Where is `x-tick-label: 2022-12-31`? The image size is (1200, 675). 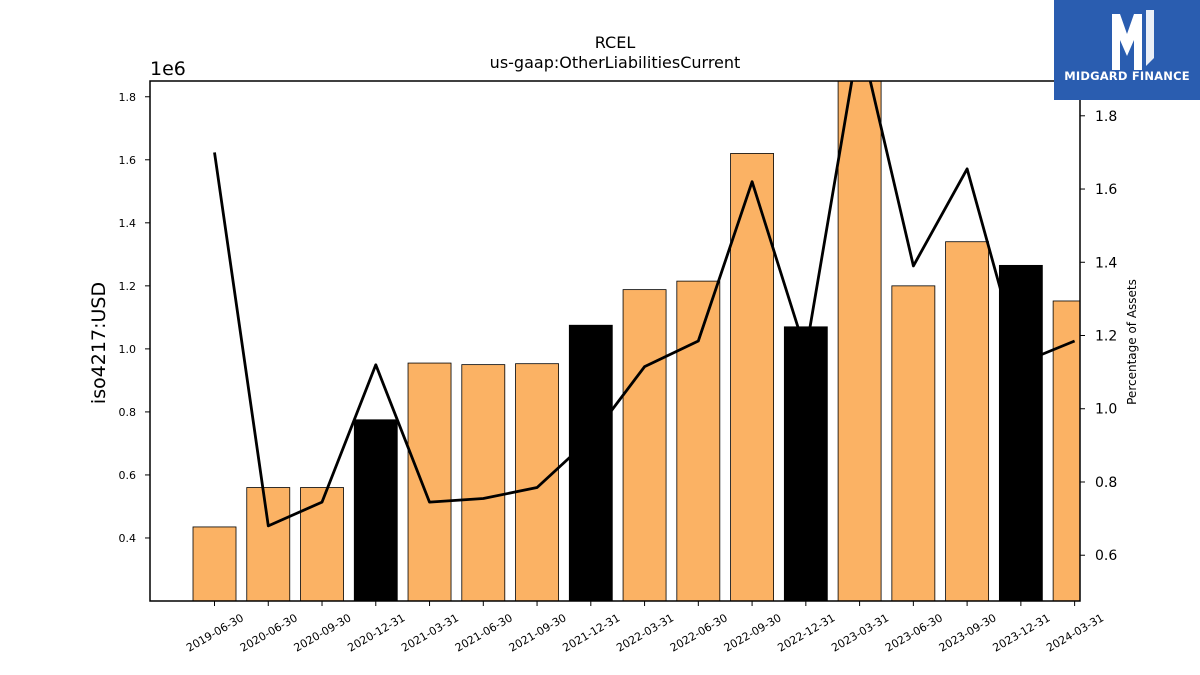
x-tick-label: 2022-12-31 is located at coordinates (806, 632).